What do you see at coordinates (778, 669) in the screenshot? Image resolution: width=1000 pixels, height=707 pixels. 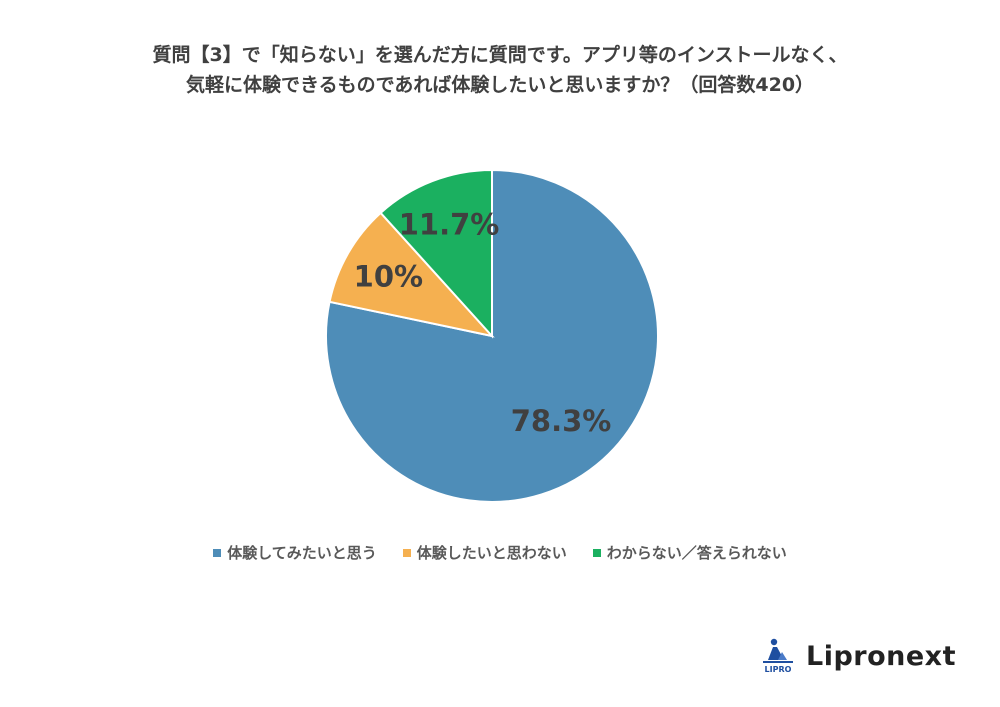 I see `lipro-logo-mark-text: LIPRO` at bounding box center [778, 669].